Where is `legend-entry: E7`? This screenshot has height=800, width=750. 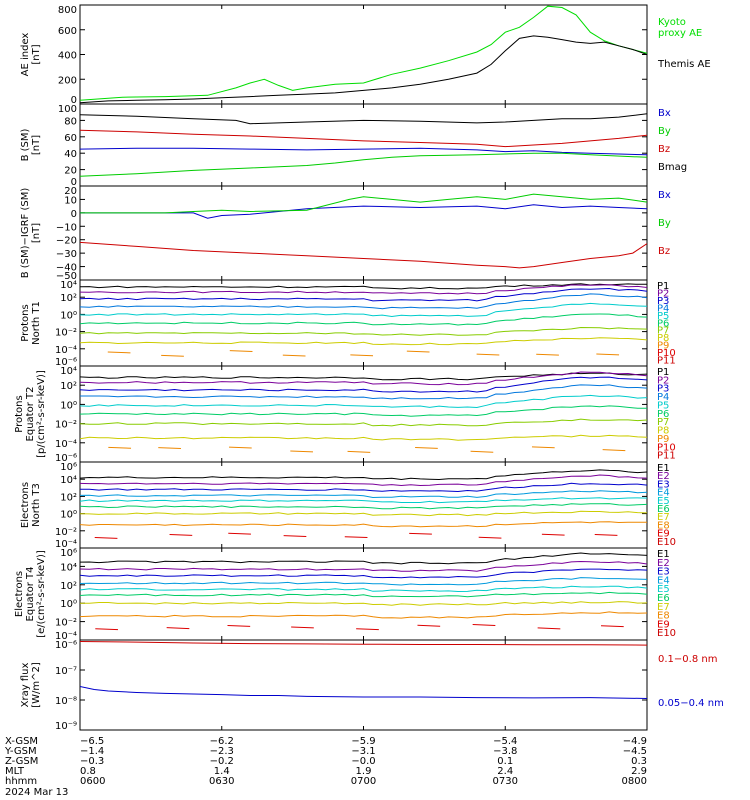
legend-entry: E7 is located at coordinates (663, 517).